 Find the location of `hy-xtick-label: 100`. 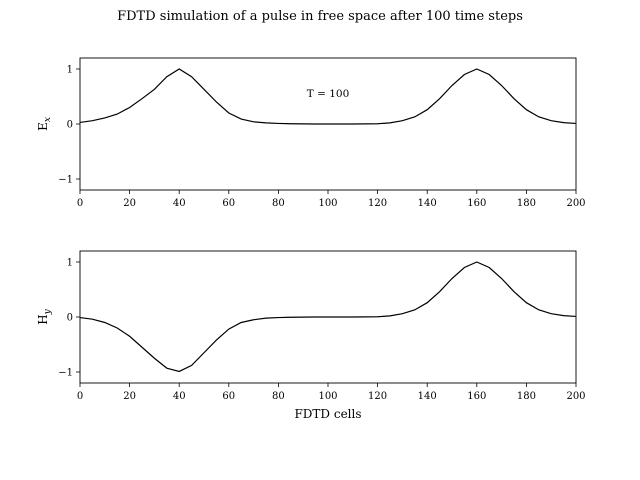

hy-xtick-label: 100 is located at coordinates (327, 396).